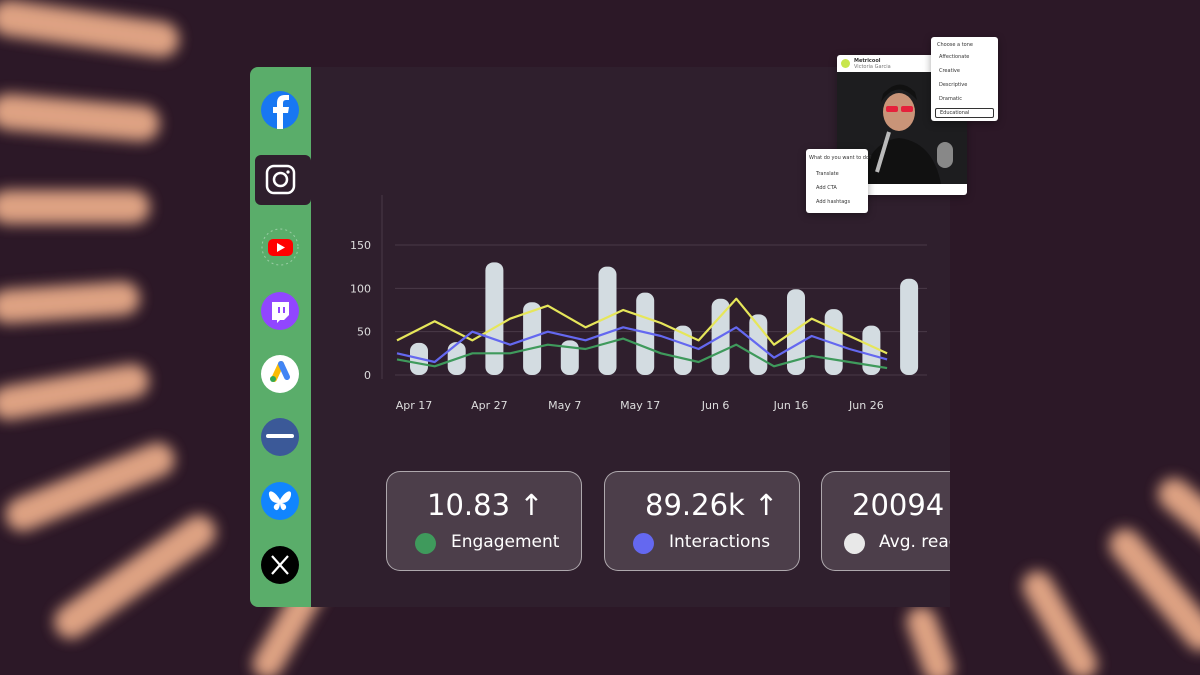 The height and width of the screenshot is (675, 1200). I want to click on instagram-icon, so click(280, 179).